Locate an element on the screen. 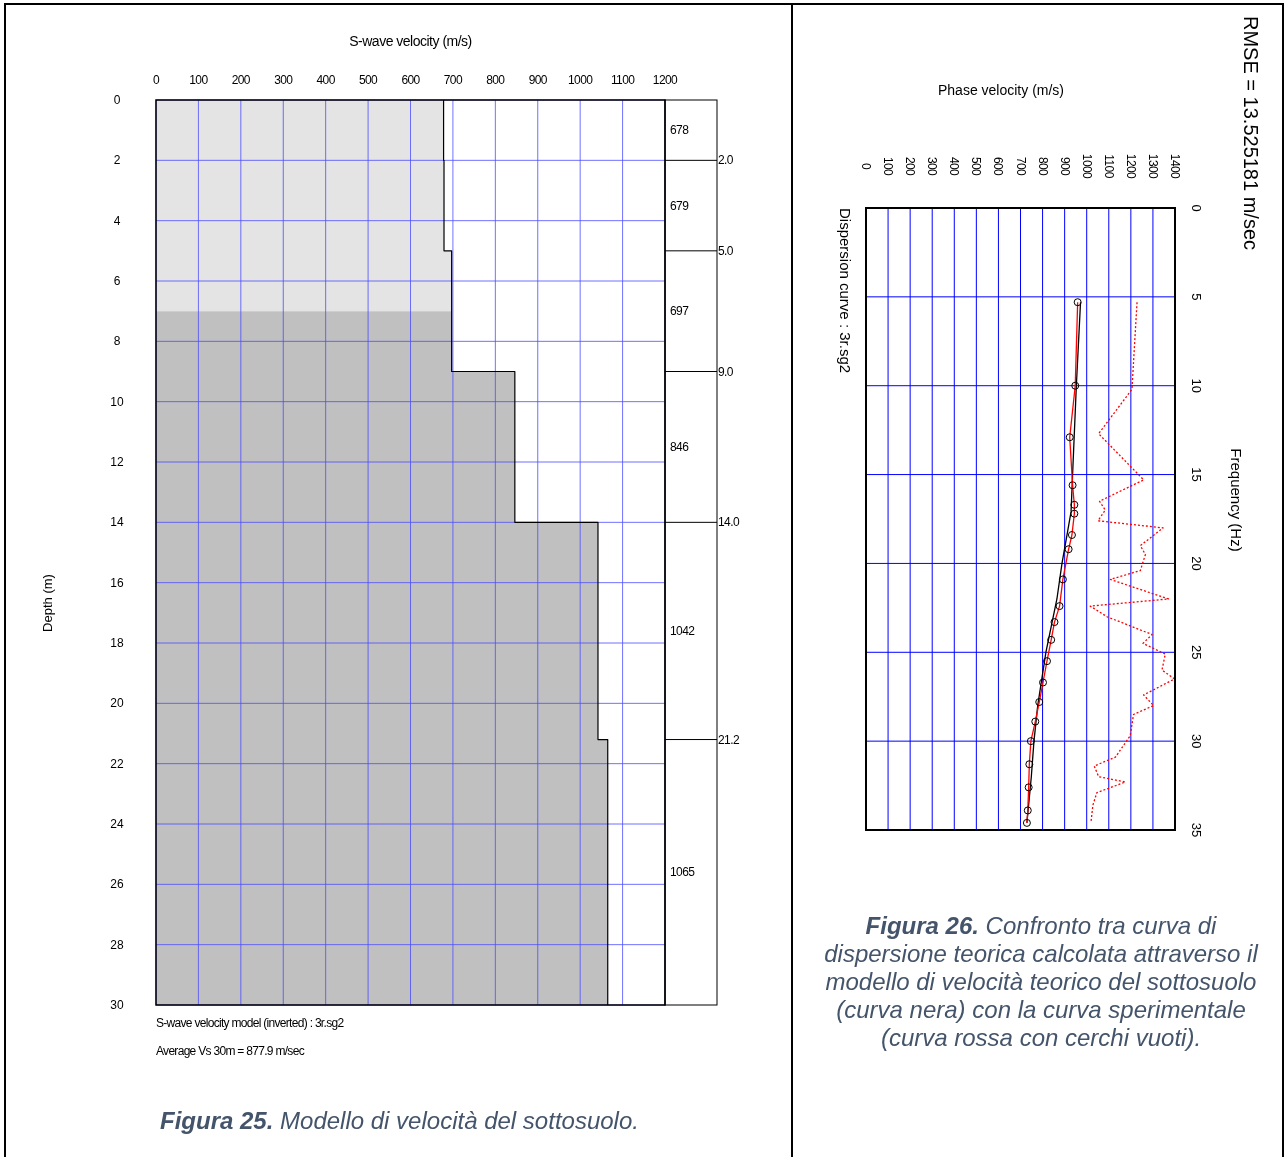  text: Figura 25. Modello di velocità del sottosuolo. is located at coordinates (399, 1120).